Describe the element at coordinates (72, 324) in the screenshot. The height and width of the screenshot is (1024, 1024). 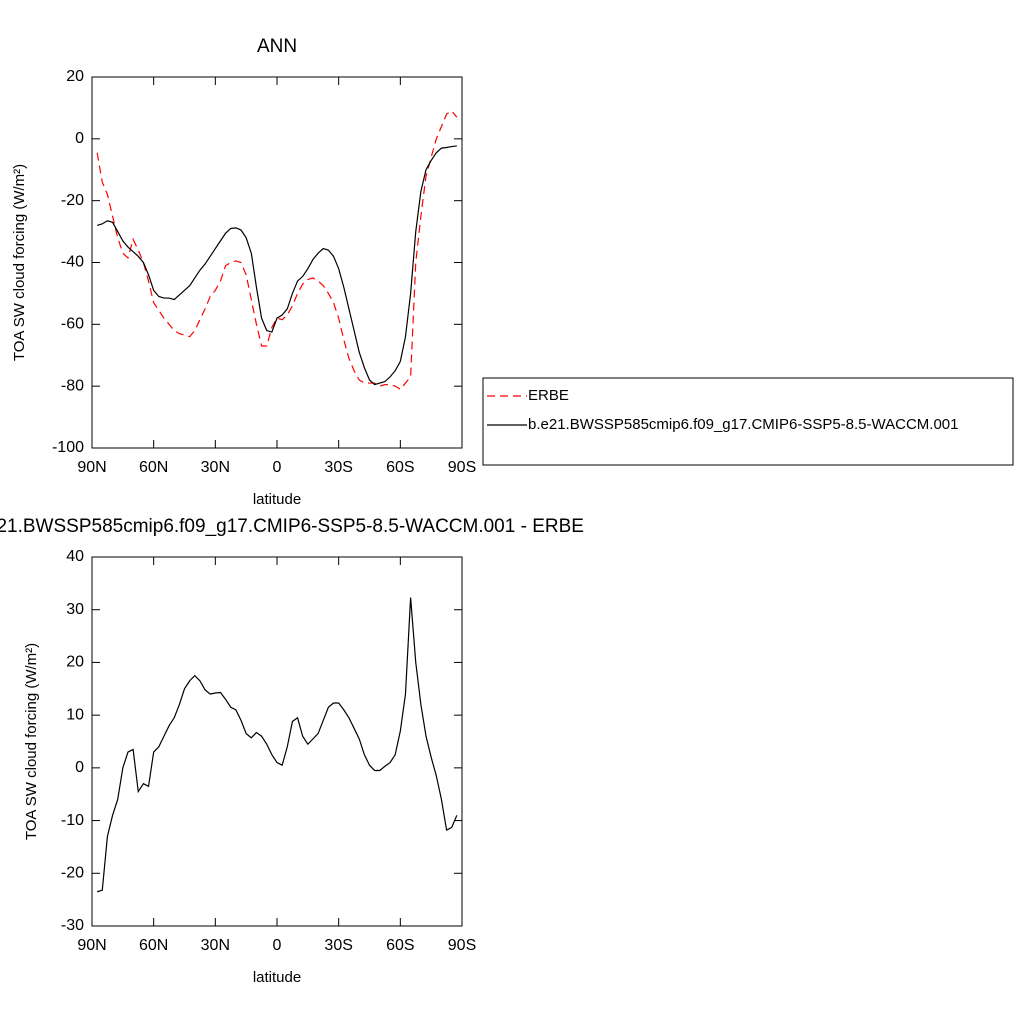
I see `y-tick-label: -60` at that location.